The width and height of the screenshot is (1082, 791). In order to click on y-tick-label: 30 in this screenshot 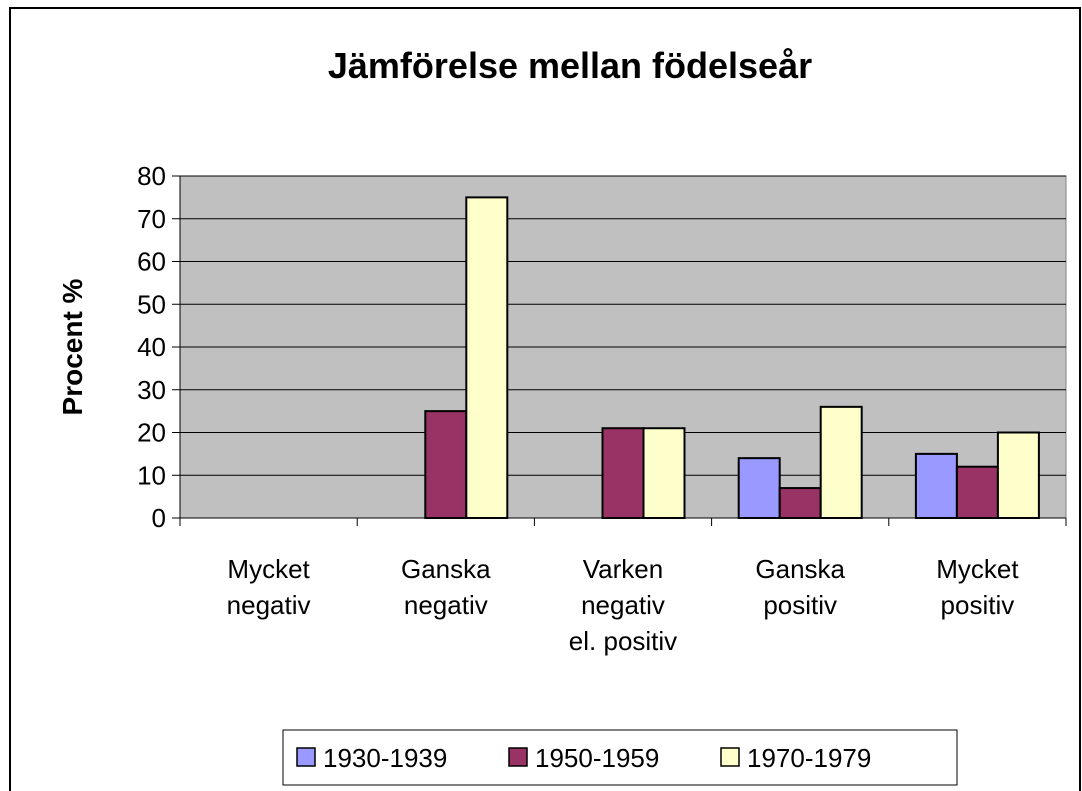, I will do `click(151, 390)`.